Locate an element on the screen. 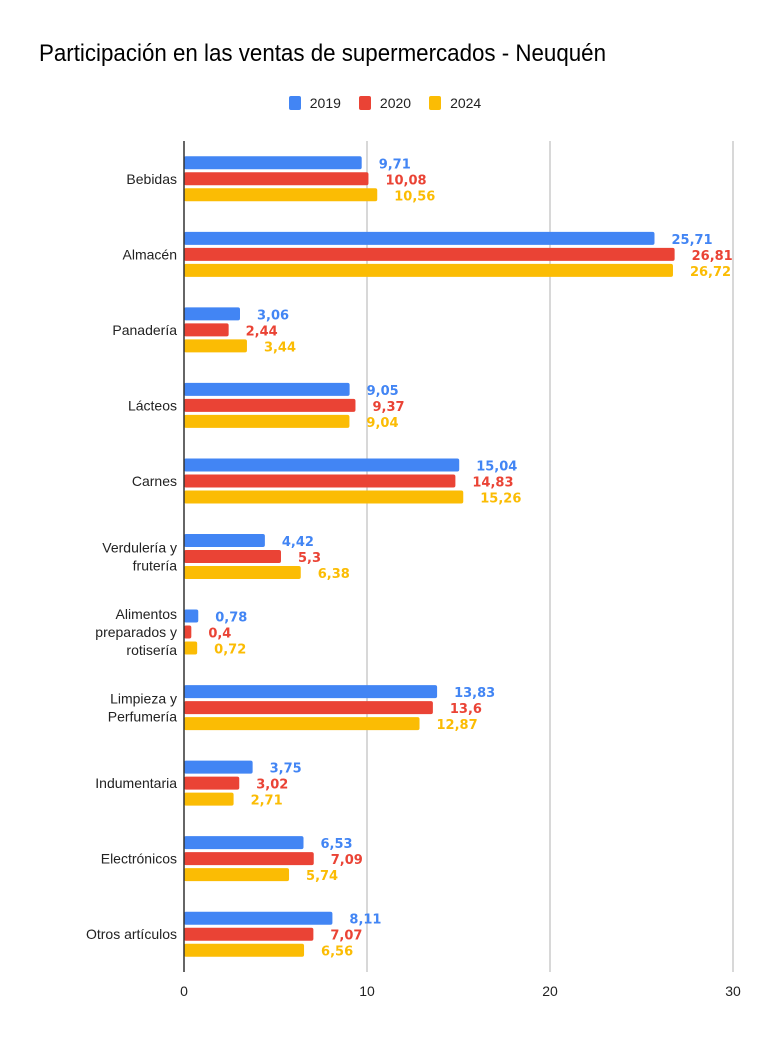 This screenshot has width=770, height=1038. data-label-2019-2: 3,06 is located at coordinates (273, 315).